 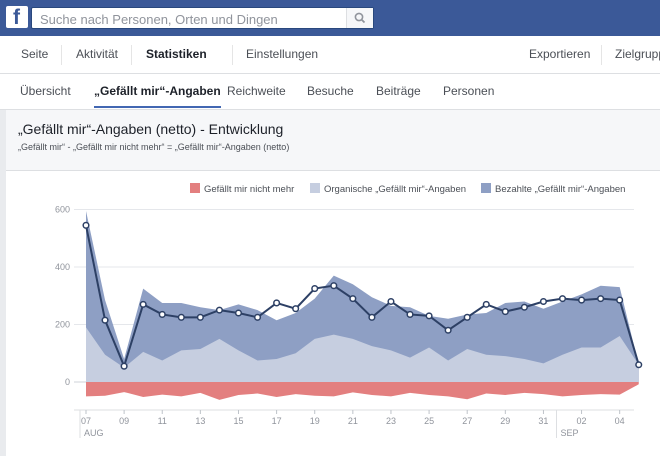 I want to click on x-tick-label: 27, so click(x=467, y=421).